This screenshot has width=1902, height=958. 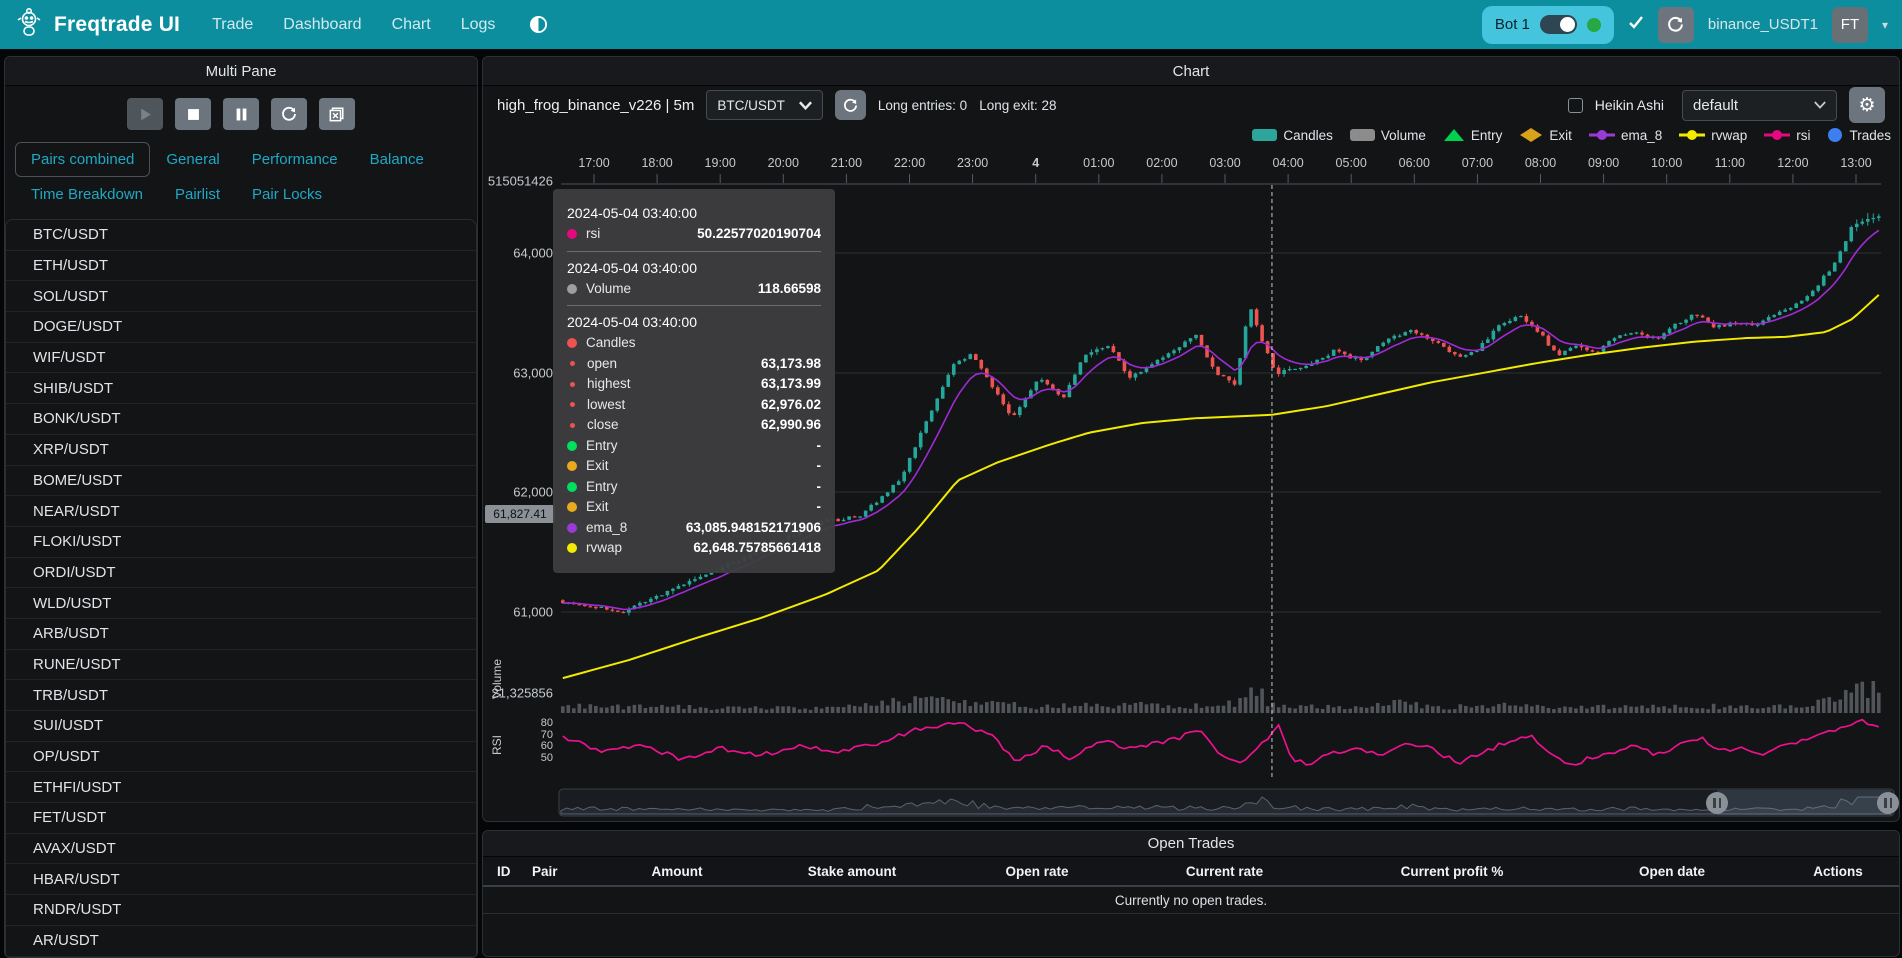 I want to click on tooltip-row-lowest: lowest 62,976.02, so click(x=694, y=405).